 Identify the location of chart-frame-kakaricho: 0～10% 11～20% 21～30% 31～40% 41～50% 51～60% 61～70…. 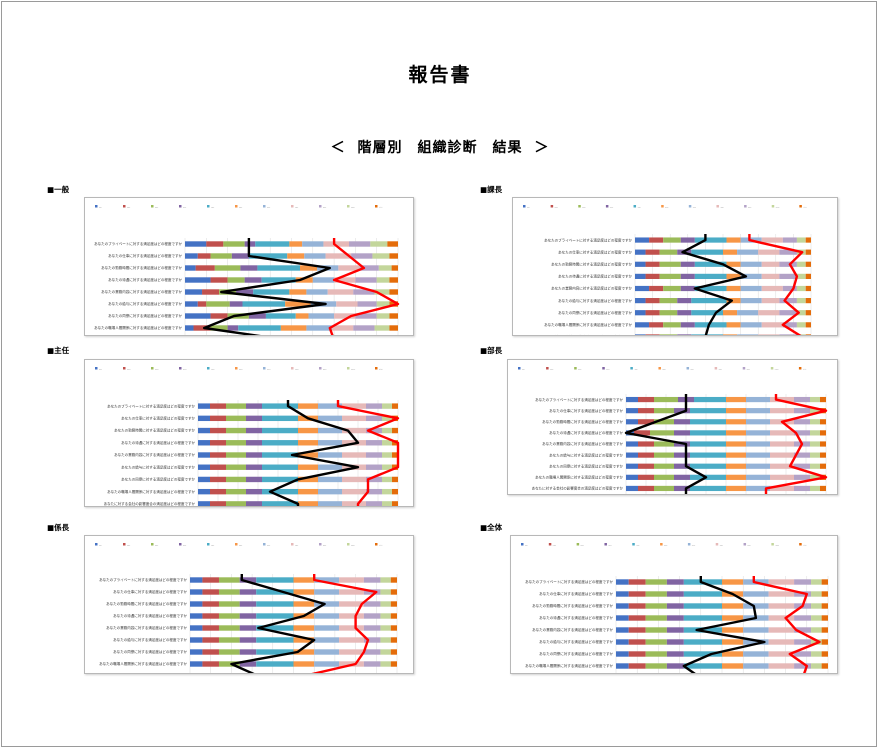
(249, 604).